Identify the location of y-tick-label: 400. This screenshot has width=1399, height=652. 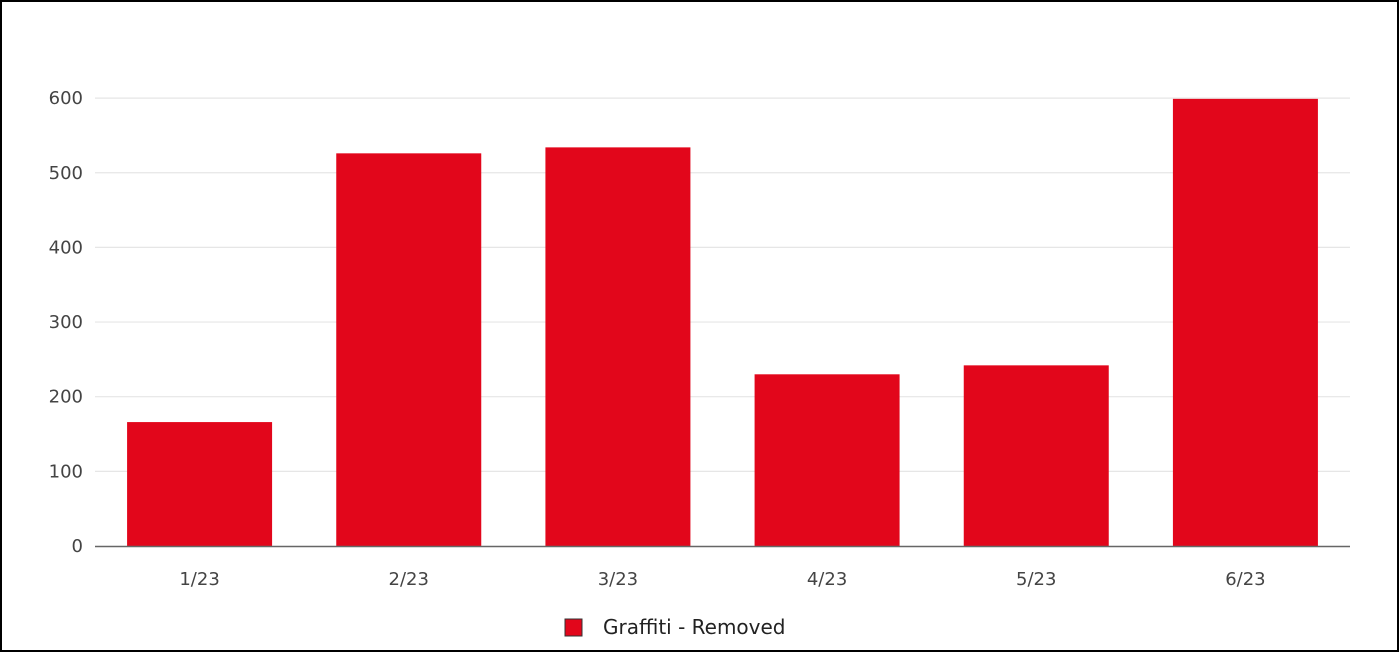
(66, 247).